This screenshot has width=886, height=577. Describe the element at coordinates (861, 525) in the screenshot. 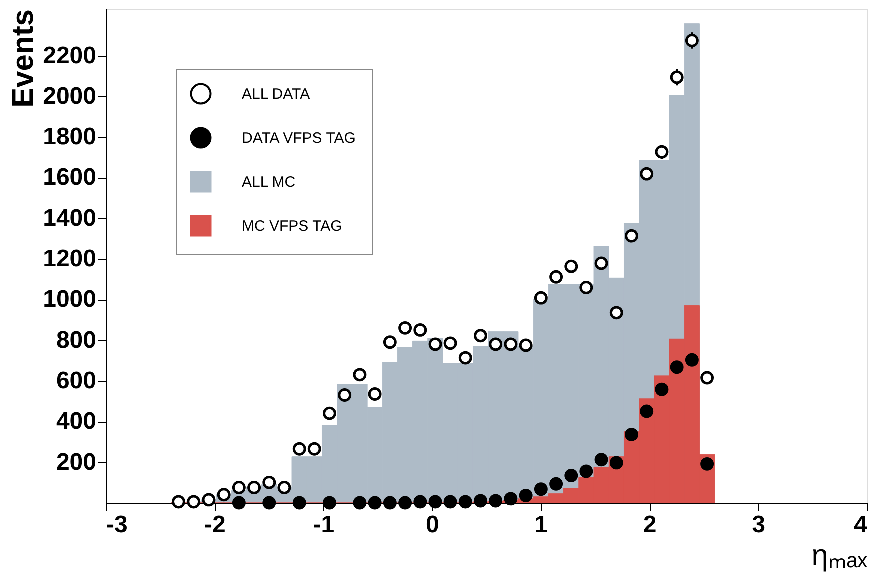

I see `x-tick-label: 4` at that location.